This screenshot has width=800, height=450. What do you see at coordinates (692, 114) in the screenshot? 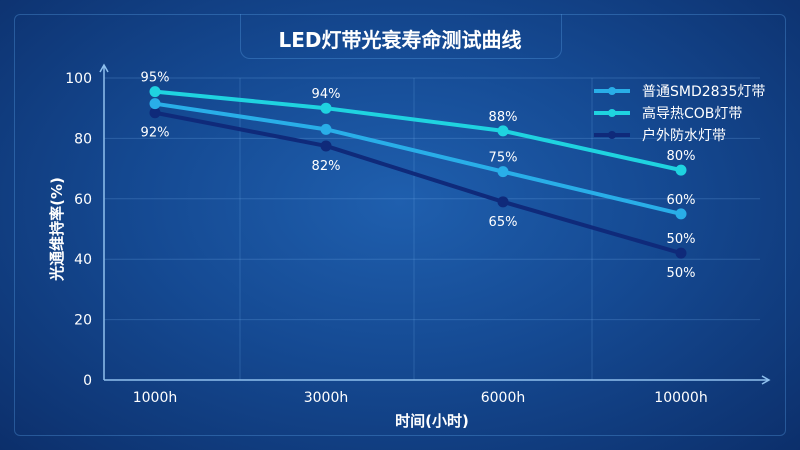
I see `legend-label: 高导热COB灯带` at bounding box center [692, 114].